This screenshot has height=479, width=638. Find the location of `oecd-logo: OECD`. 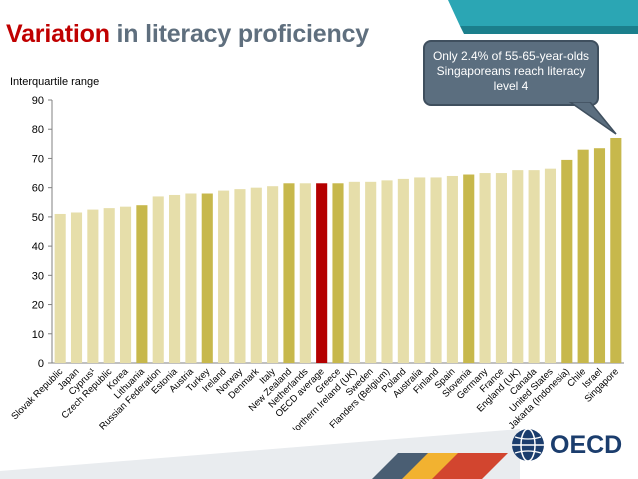

oecd-logo: OECD is located at coordinates (570, 445).